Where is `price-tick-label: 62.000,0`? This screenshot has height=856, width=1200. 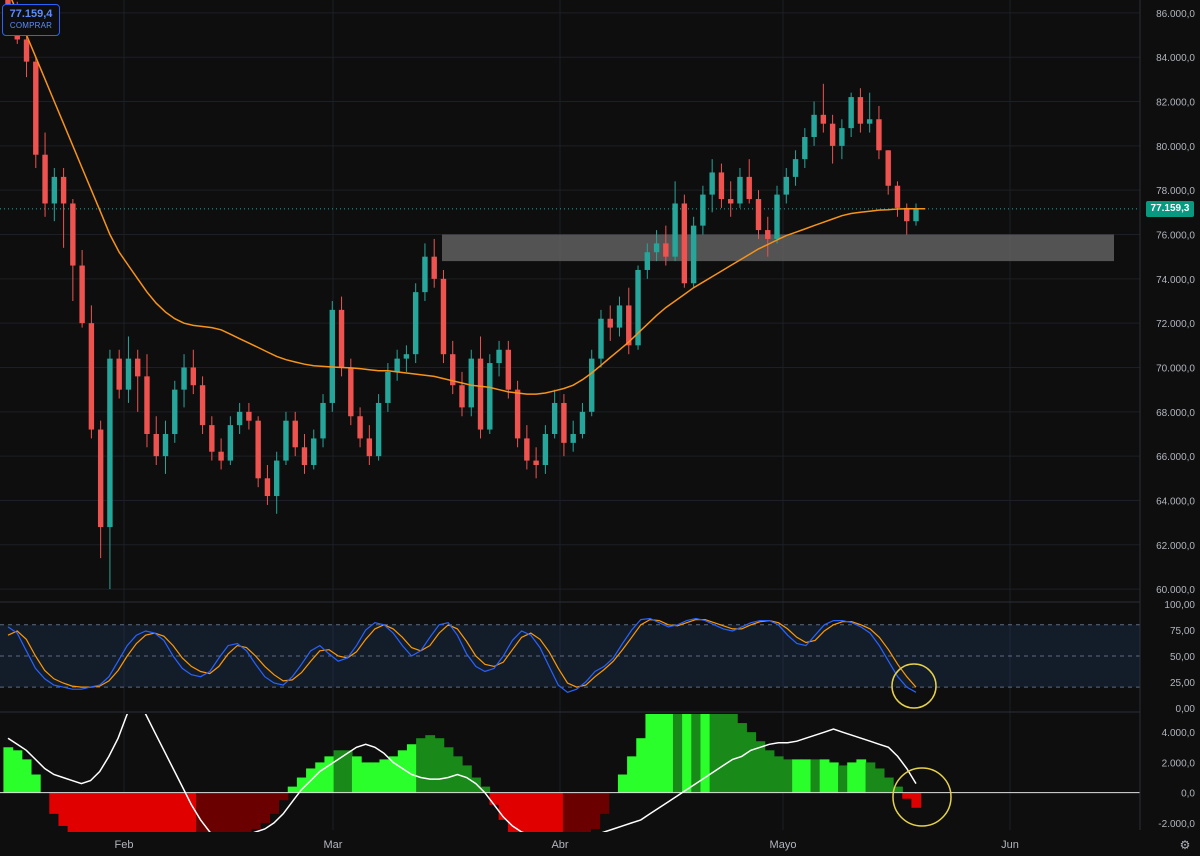
price-tick-label: 62.000,0 is located at coordinates (1175, 546).